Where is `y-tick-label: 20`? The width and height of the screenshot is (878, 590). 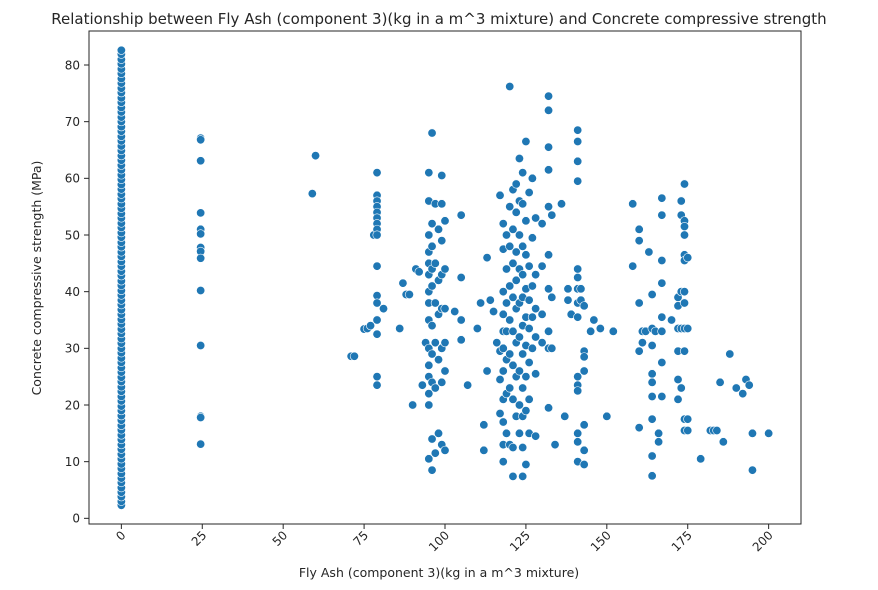
y-tick-label: 20 is located at coordinates (72, 405).